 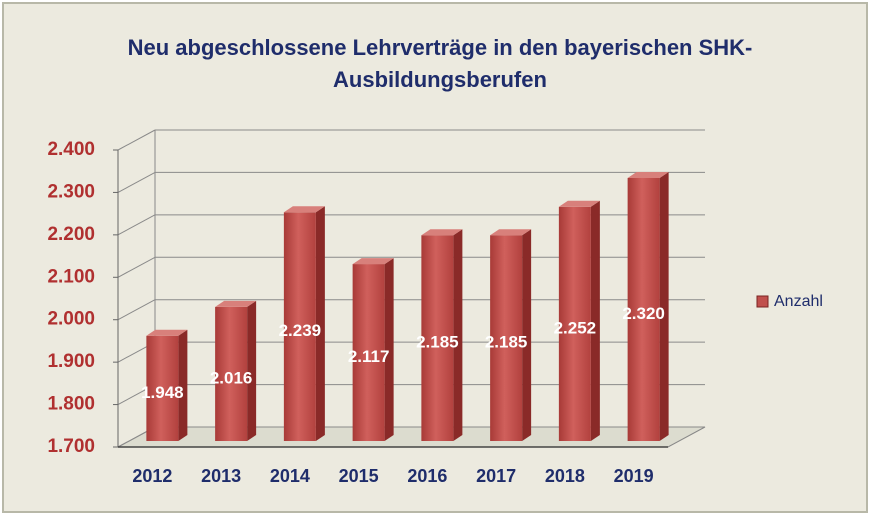 I want to click on y-tick-label: 1.800, so click(x=71, y=404).